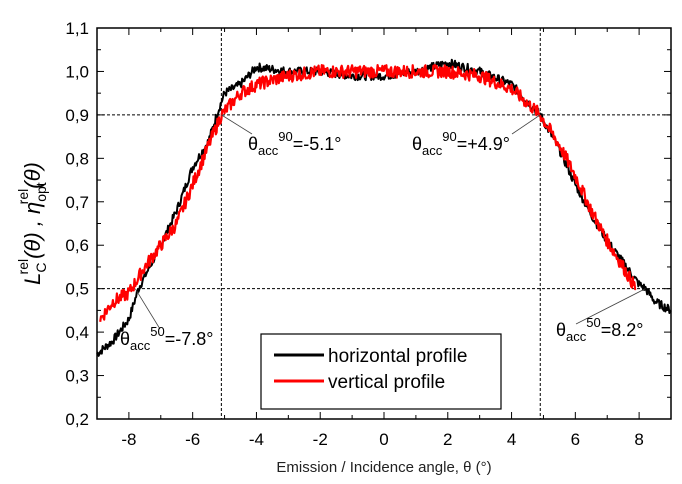 This screenshot has height=484, width=682. I want to click on x-tick-label: -4, so click(256, 439).